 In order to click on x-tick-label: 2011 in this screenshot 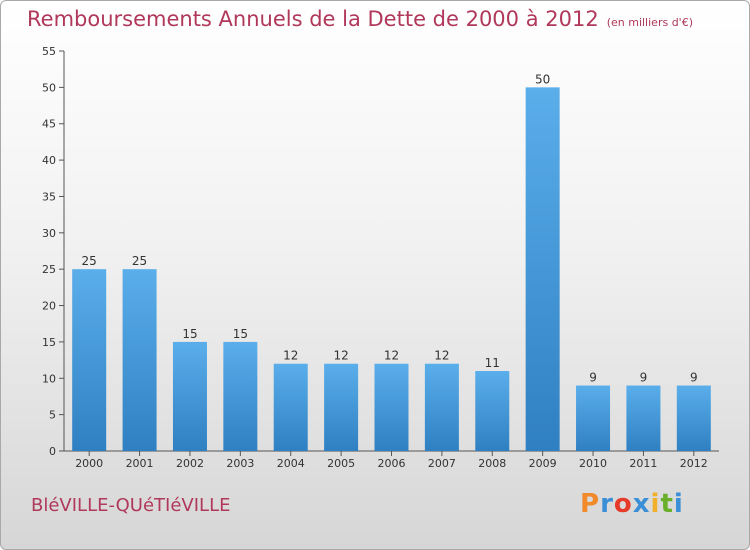, I will do `click(643, 463)`.